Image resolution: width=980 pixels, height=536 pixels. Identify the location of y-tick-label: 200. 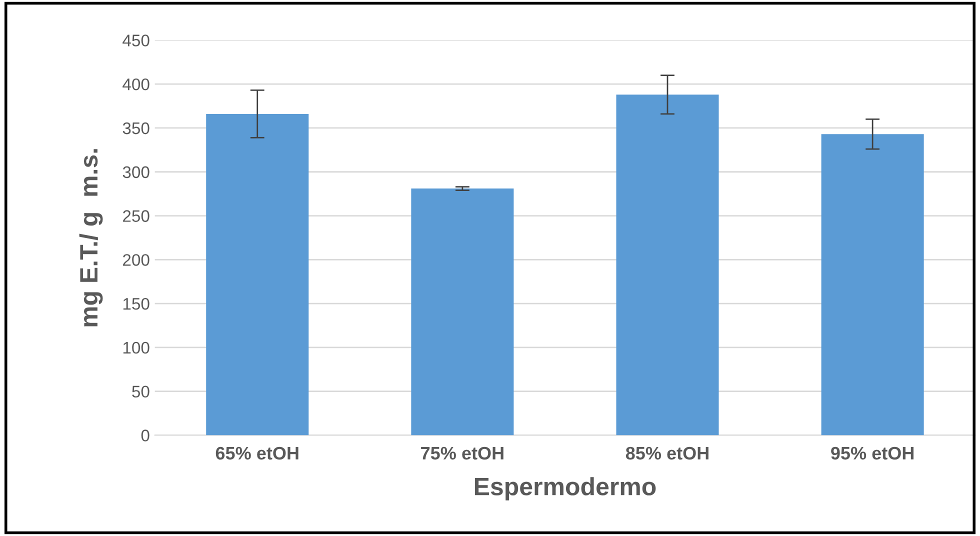
(136, 260).